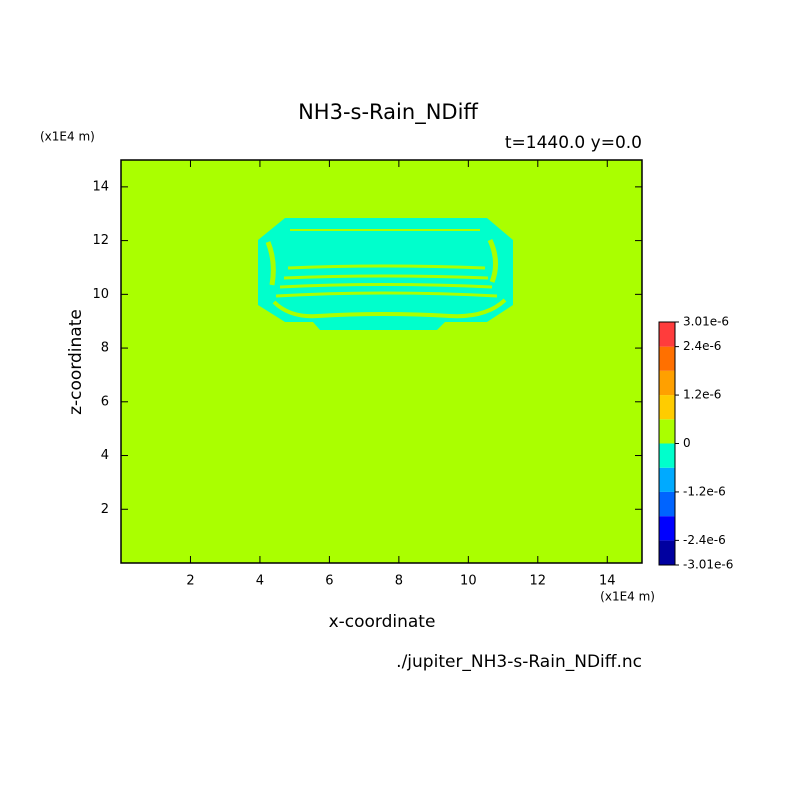  Describe the element at coordinates (388, 112) in the screenshot. I see `chart-title: NH3-s-Rain_NDiff` at that location.